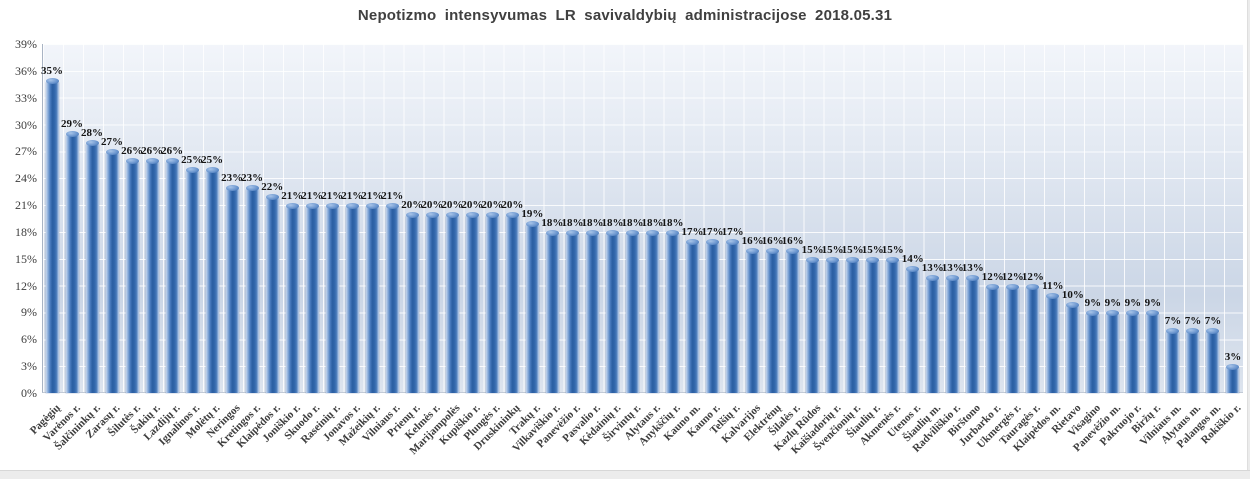  I want to click on bar-value-label: 27%, so click(112, 142).